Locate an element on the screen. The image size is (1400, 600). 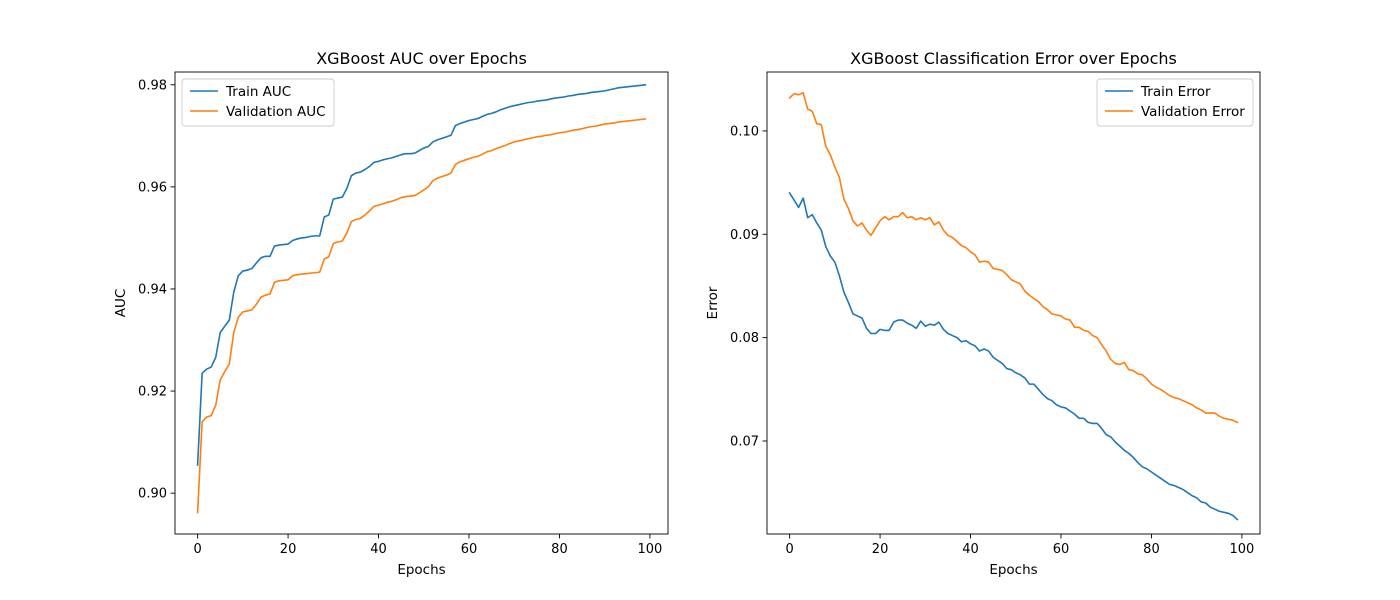
auc-x-tick-label: 60 is located at coordinates (469, 549).